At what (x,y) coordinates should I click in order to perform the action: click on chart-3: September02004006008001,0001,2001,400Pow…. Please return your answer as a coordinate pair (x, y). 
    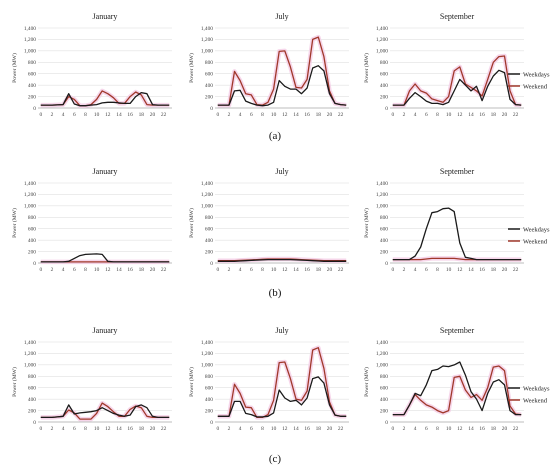
    Looking at the image, I should click on (456, 65).